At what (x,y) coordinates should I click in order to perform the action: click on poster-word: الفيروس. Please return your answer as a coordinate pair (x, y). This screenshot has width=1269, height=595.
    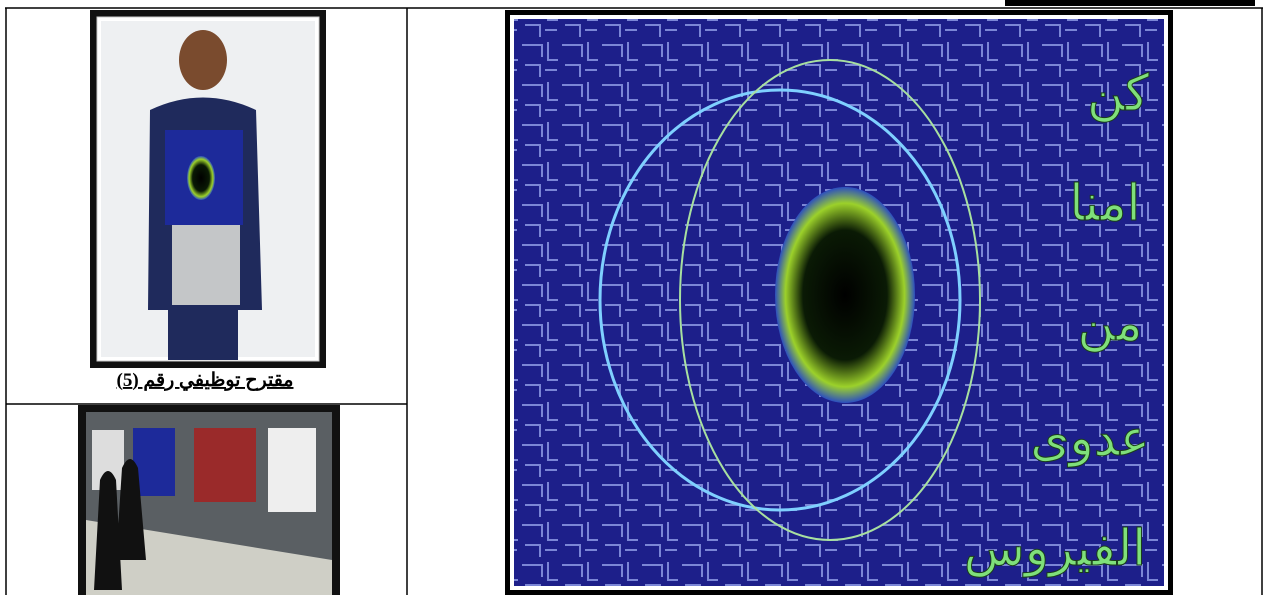
    Looking at the image, I should click on (1055, 548).